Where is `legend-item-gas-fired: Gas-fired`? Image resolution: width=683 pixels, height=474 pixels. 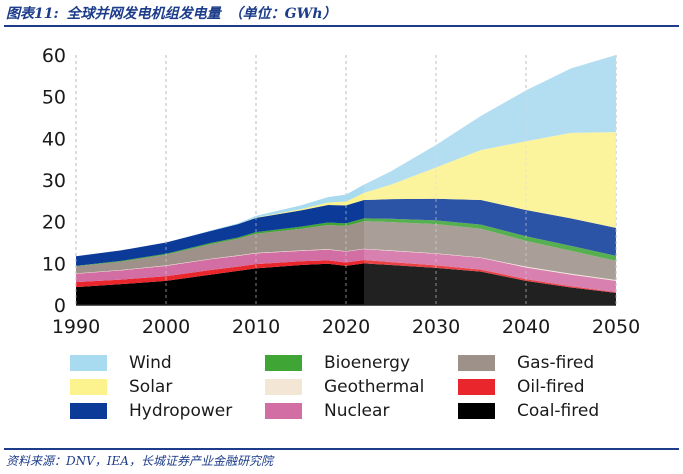
legend-item-gas-fired: Gas-fired is located at coordinates (526, 363).